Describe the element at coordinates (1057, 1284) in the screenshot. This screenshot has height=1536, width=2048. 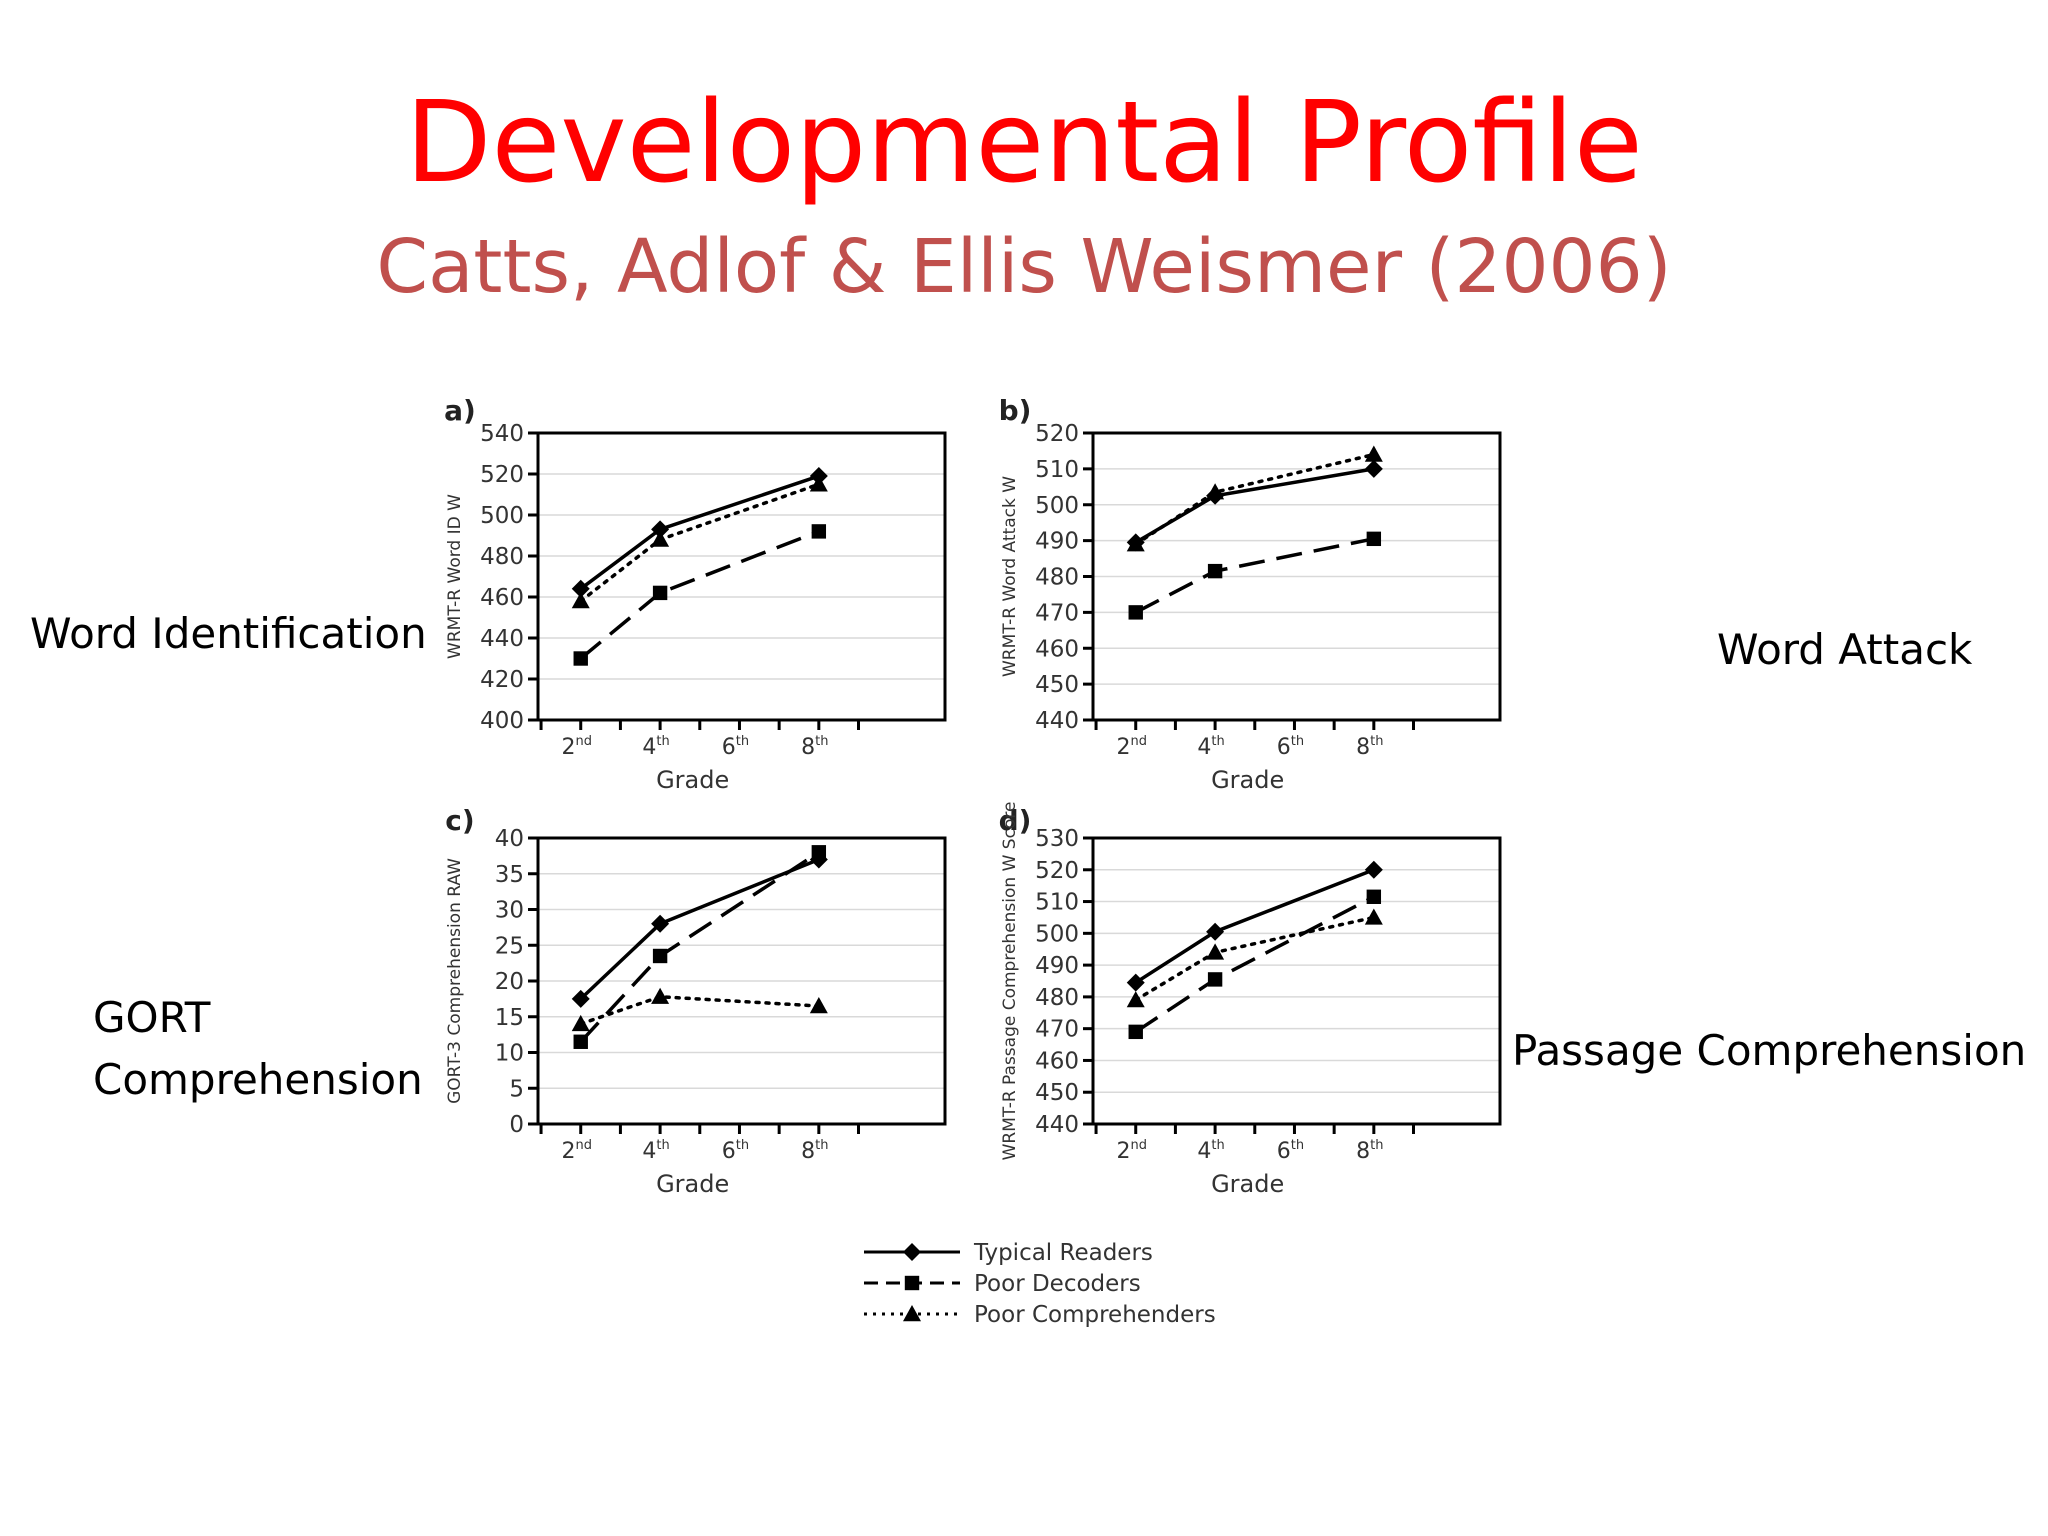
I see `legend-label: Poor Decoders` at that location.